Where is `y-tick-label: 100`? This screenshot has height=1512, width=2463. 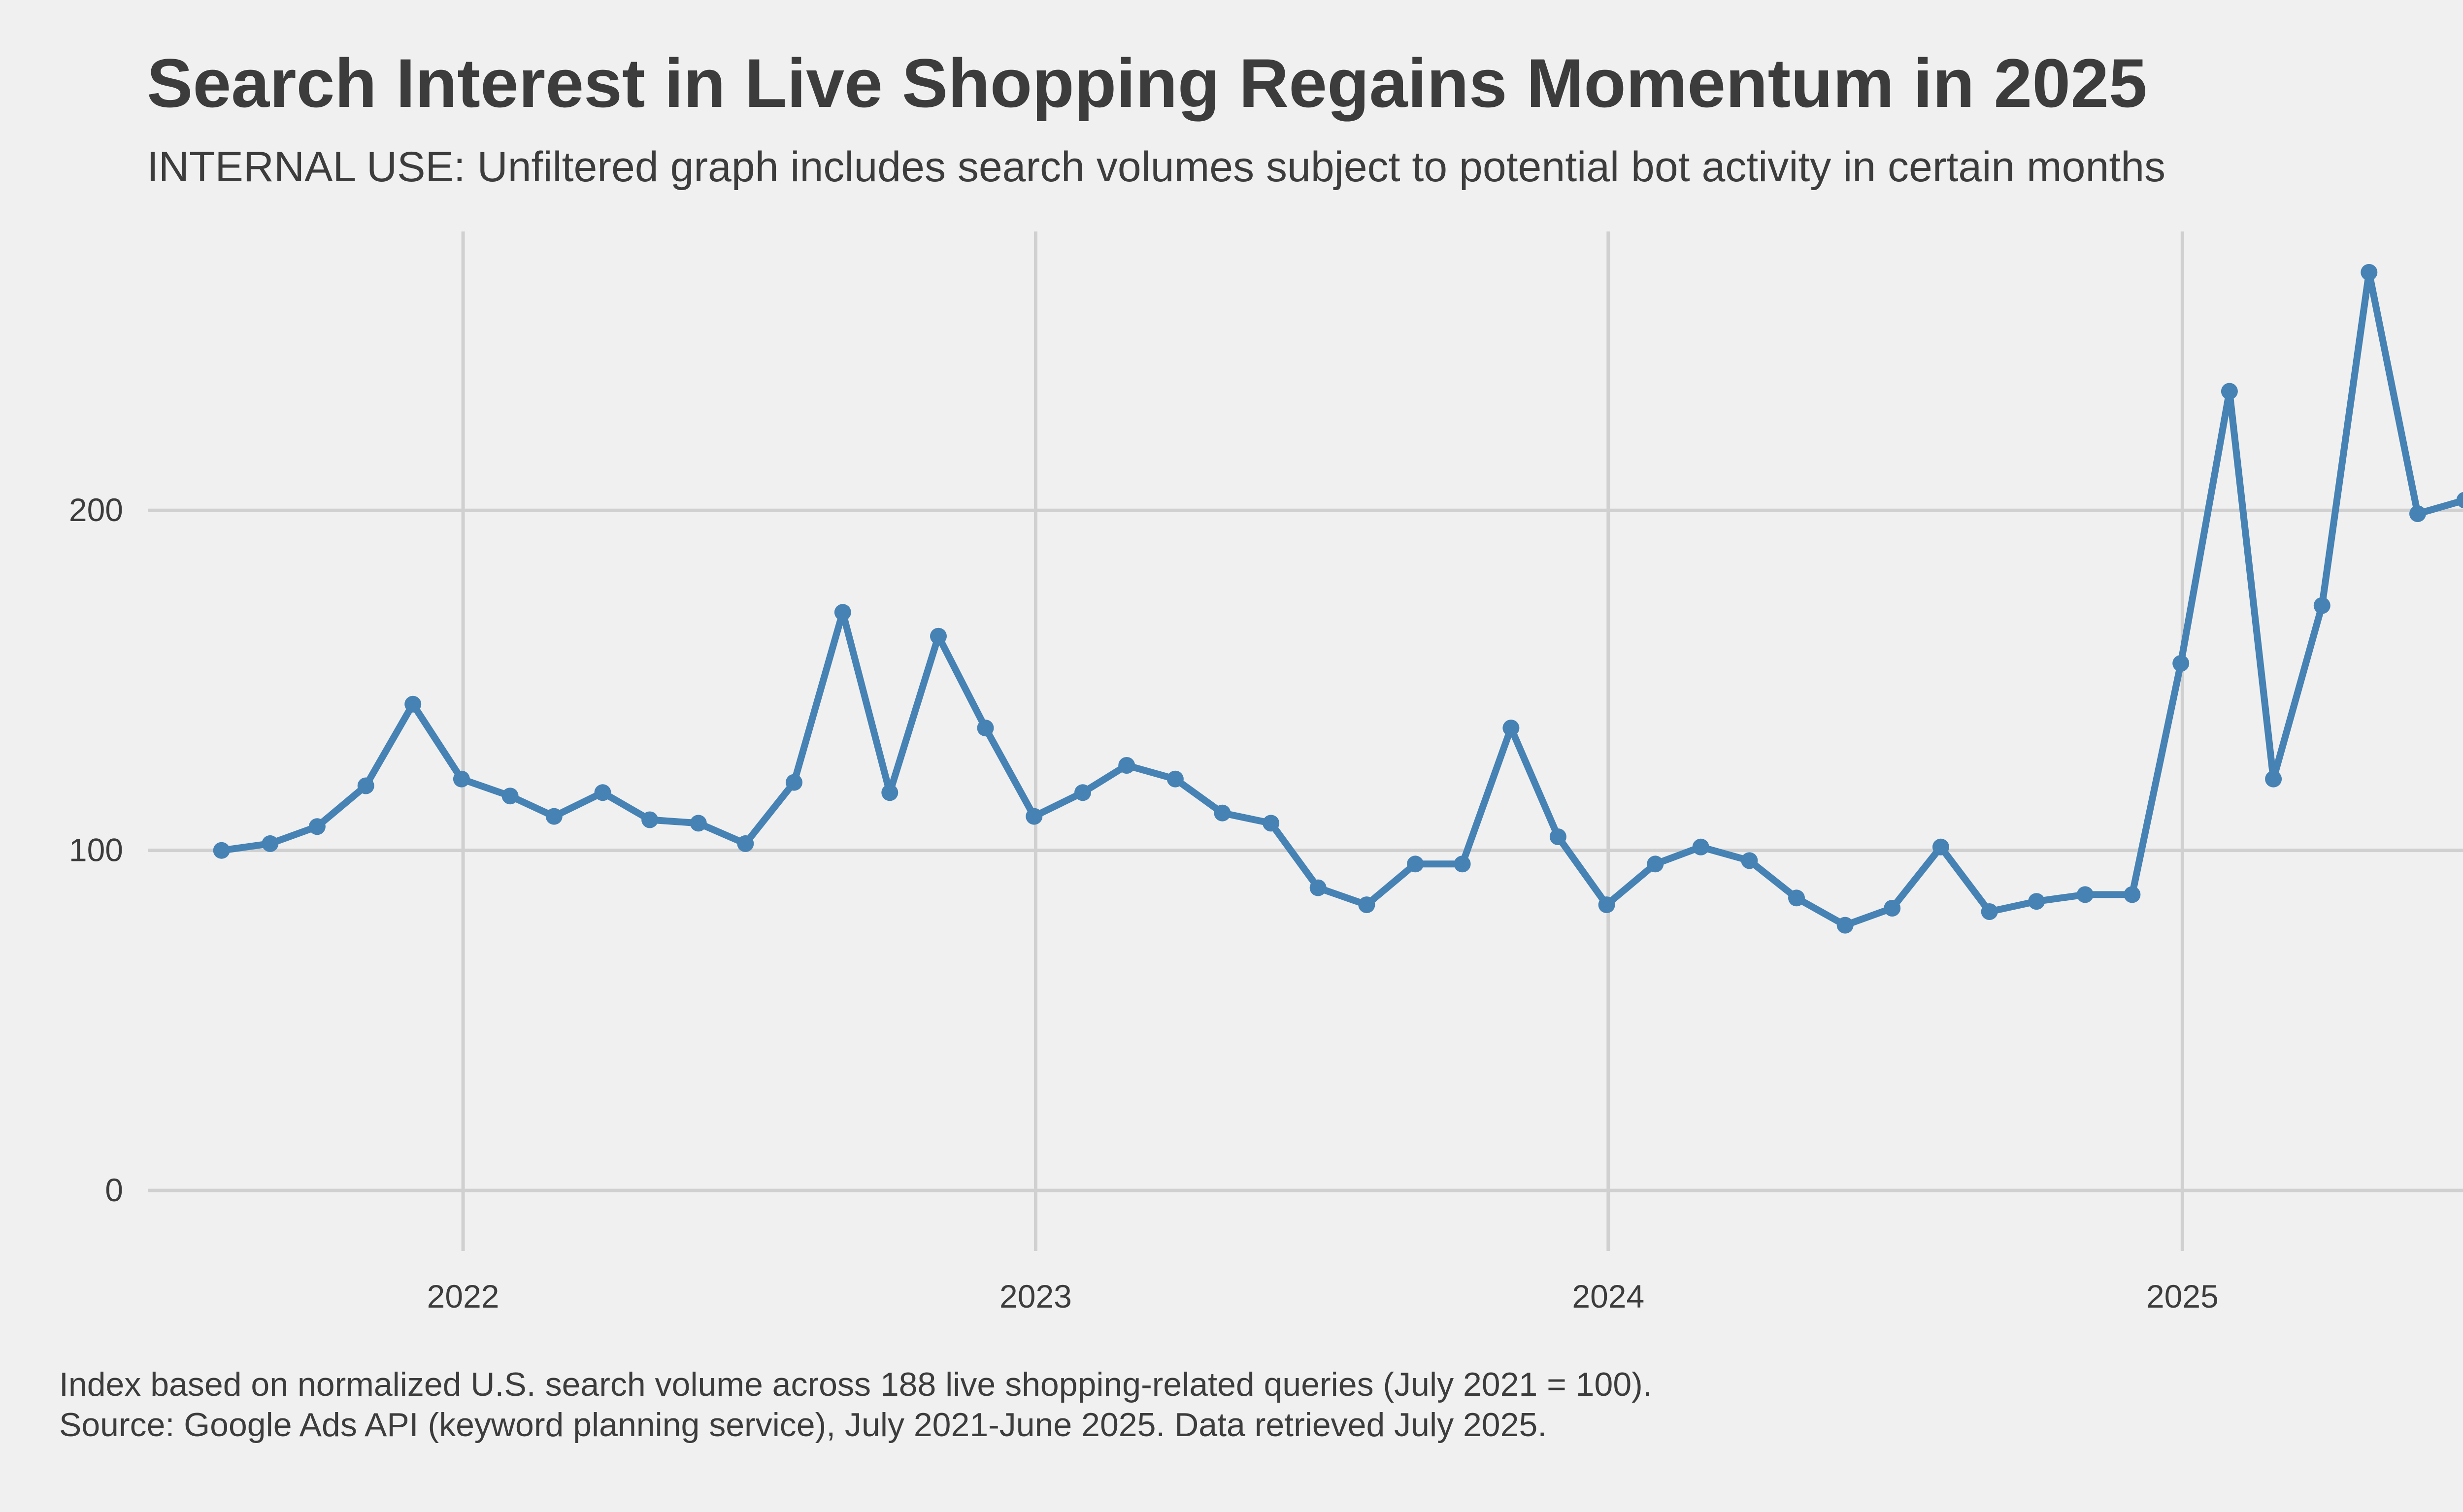 y-tick-label: 100 is located at coordinates (96, 850).